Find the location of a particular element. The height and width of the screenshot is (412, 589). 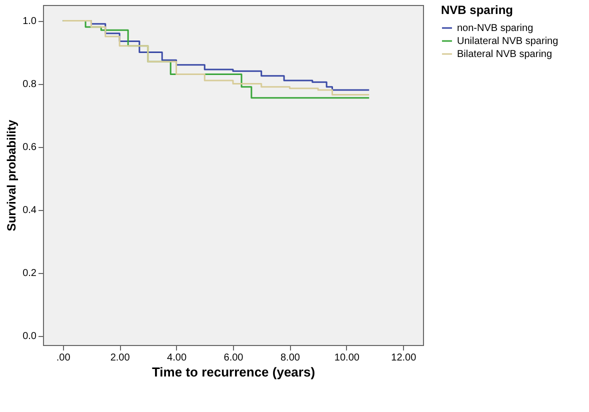

x-tick-label: .00 is located at coordinates (63, 358).